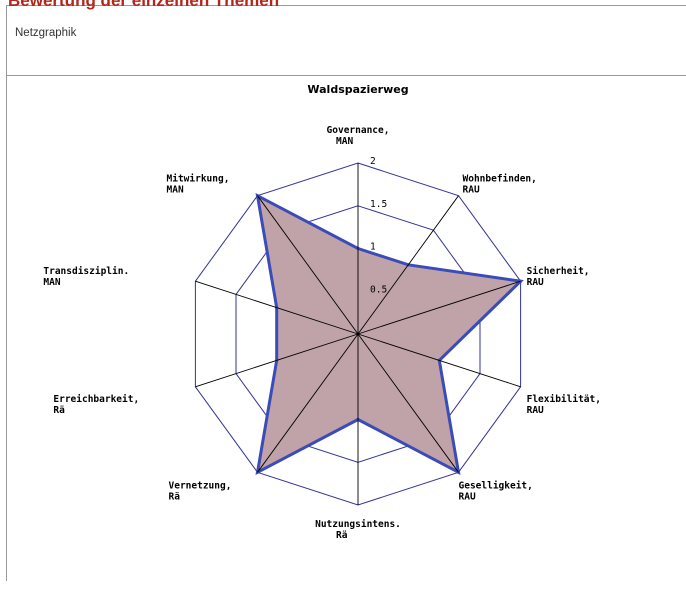 This screenshot has width=686, height=590. Describe the element at coordinates (144, 5) in the screenshot. I see `page-heading: Bewertung der einzelnen Themen` at that location.